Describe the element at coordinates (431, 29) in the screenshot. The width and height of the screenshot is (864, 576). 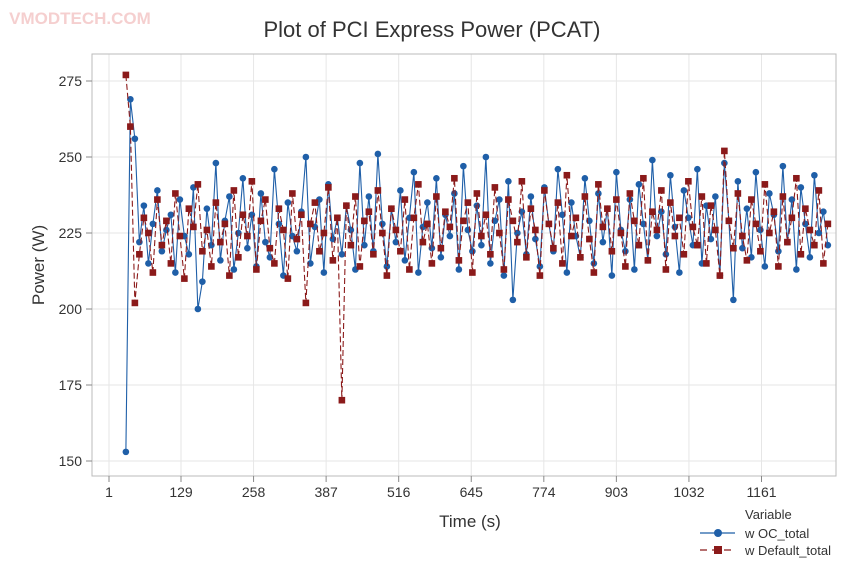
I see `chart-title: Plot of PCI Express Power (PCAT)` at that location.